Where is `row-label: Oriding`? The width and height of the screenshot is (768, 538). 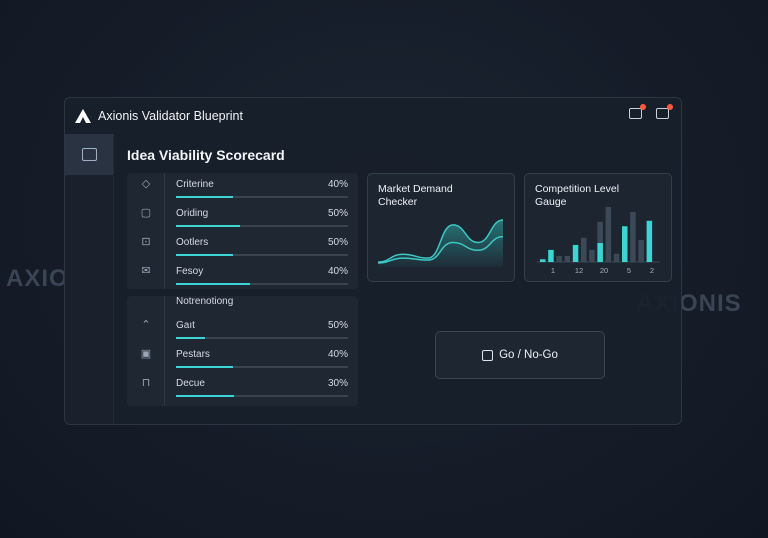 row-label: Oriding is located at coordinates (192, 213).